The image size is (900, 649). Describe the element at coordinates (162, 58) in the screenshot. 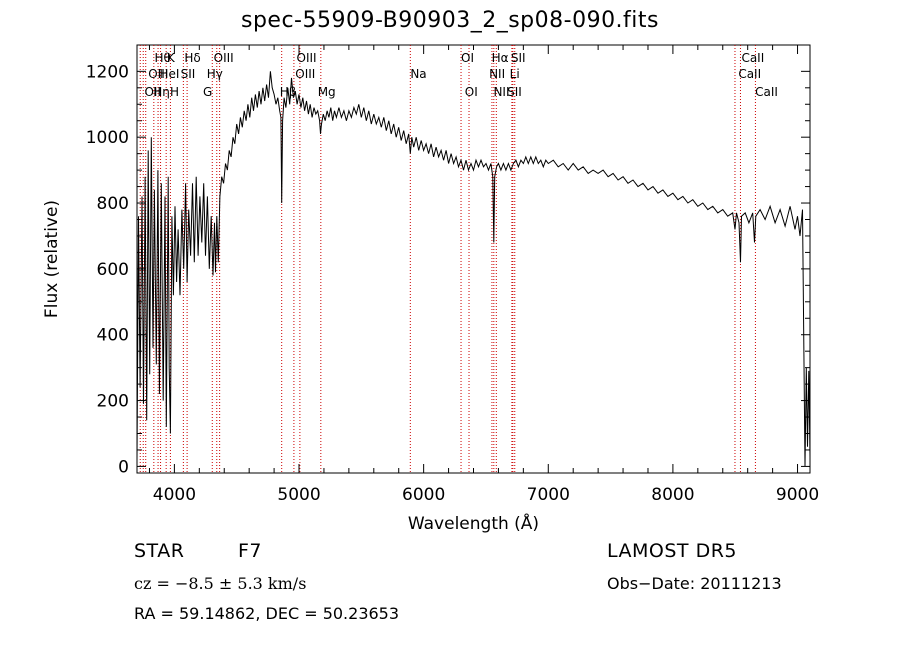

I see `spectral-line-label: Hθ` at that location.